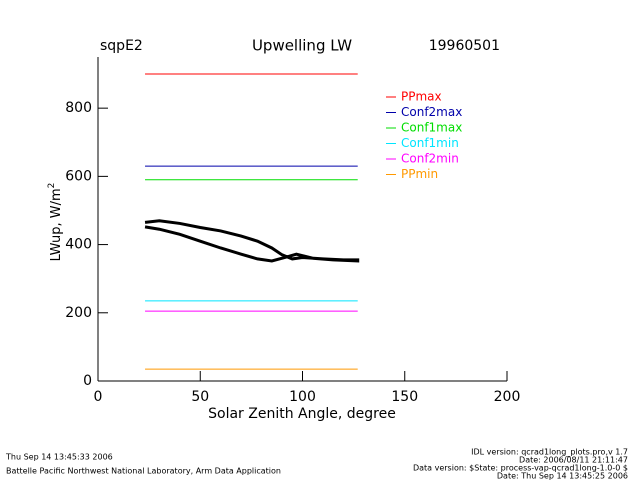  Describe the element at coordinates (98, 397) in the screenshot. I see `x-tick-label: 0` at that location.